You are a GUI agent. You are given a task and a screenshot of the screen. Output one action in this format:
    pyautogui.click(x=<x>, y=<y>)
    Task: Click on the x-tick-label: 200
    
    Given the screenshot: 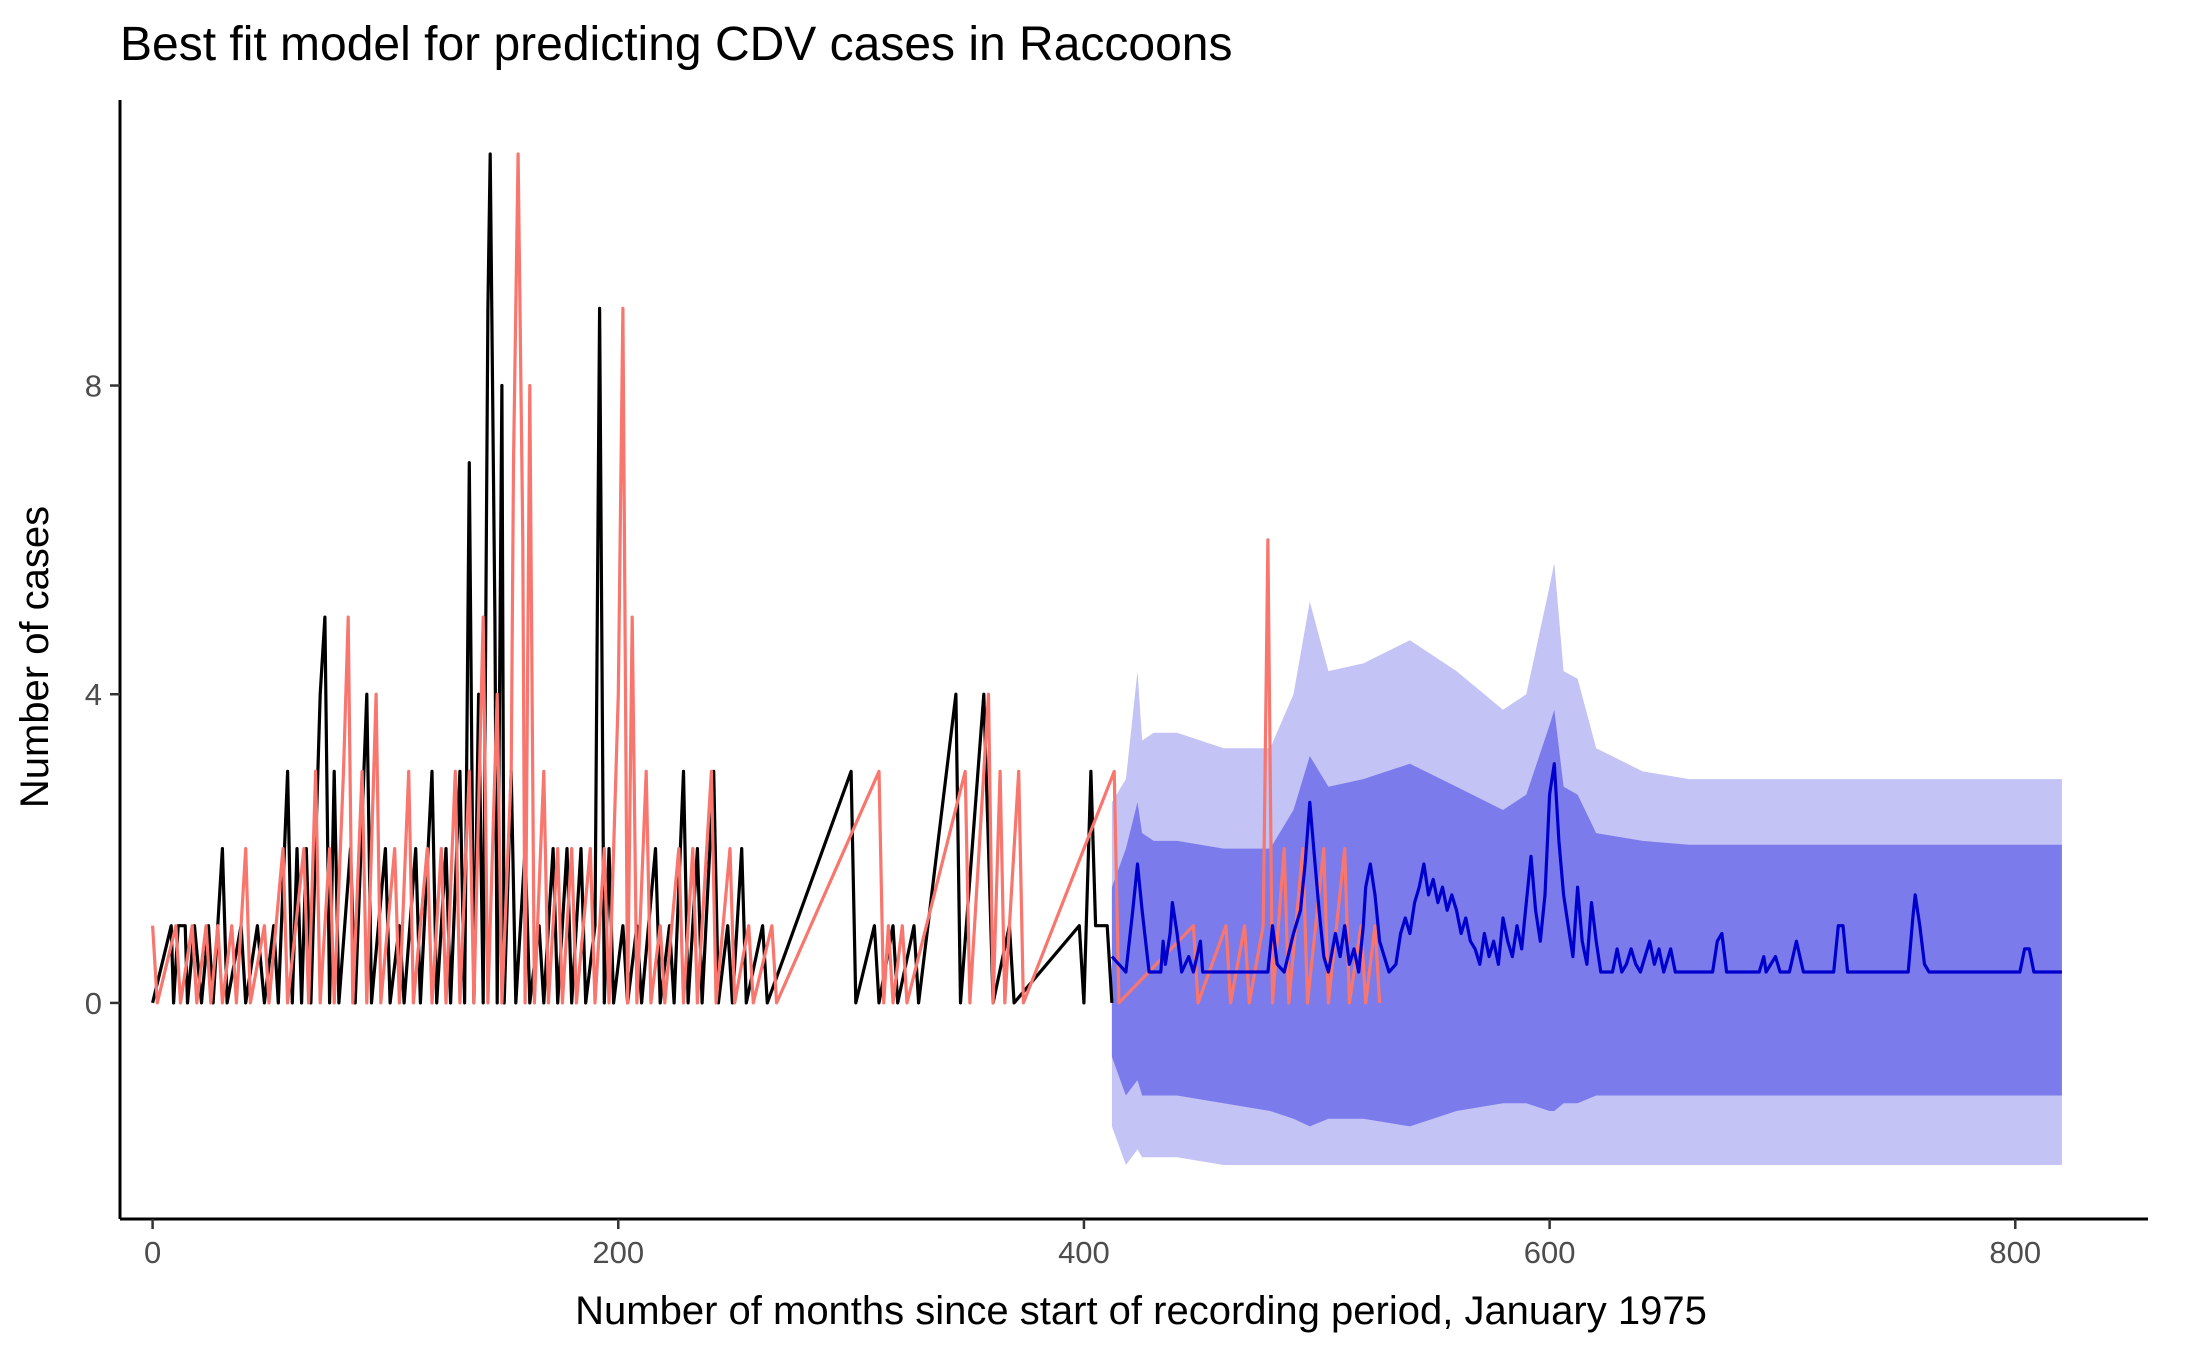 What is the action you would take?
    pyautogui.click(x=618, y=1252)
    